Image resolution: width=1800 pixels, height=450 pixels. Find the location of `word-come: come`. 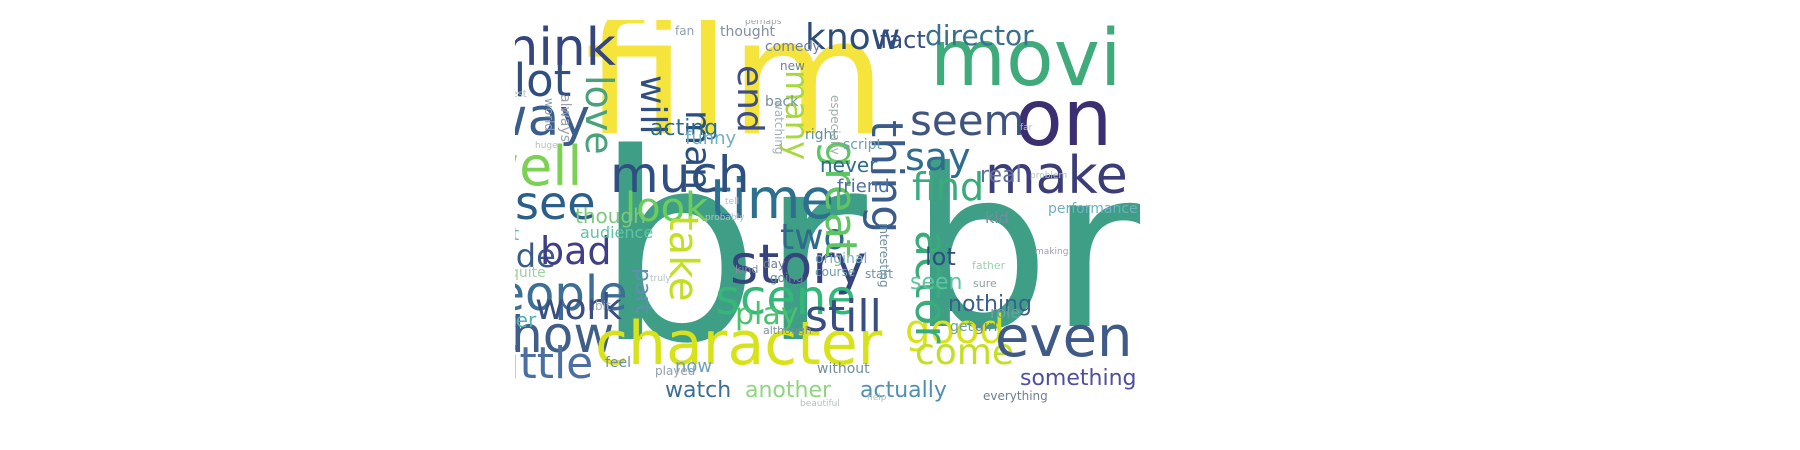

word-come: come is located at coordinates (965, 352).